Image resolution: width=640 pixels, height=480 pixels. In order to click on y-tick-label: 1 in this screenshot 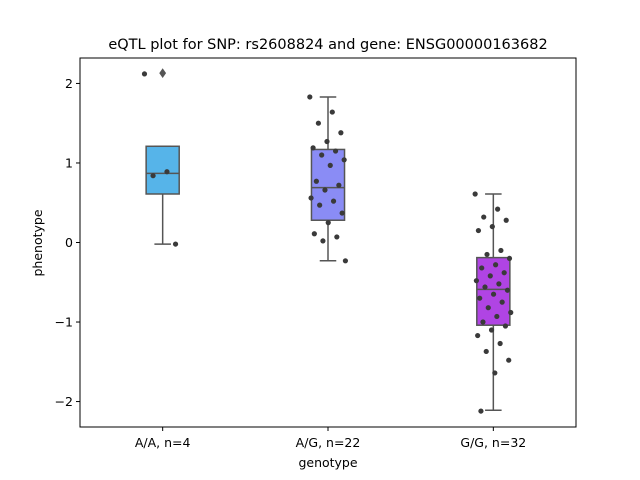, I will do `click(69, 162)`.